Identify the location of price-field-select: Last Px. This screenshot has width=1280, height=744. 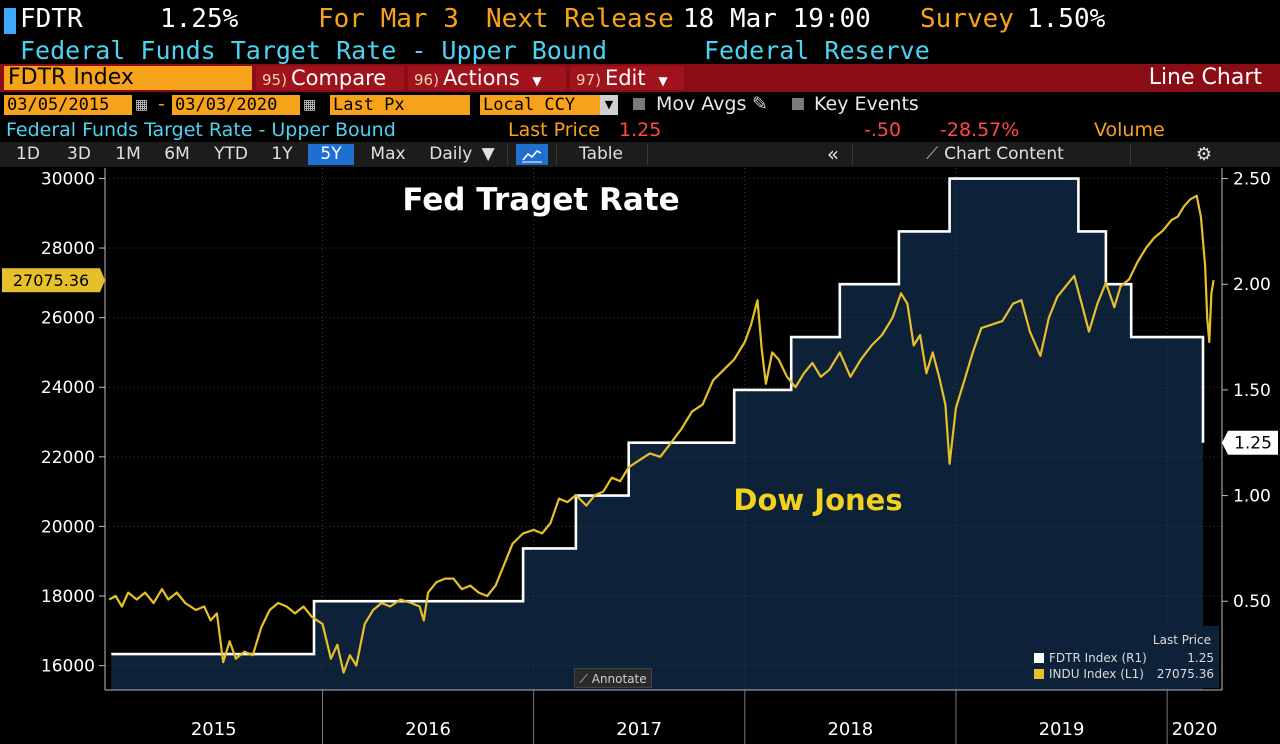
(400, 105).